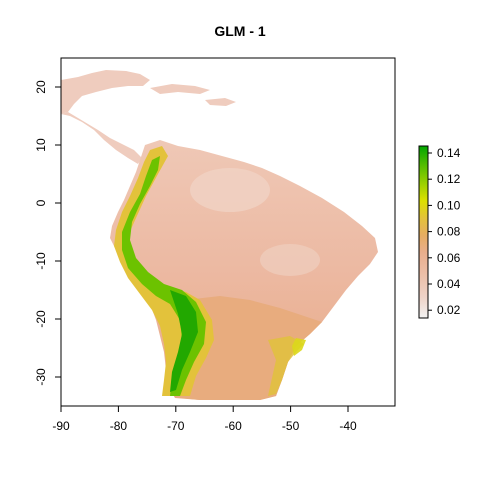 This screenshot has width=480, height=480. I want to click on cuba, so click(180, 89).